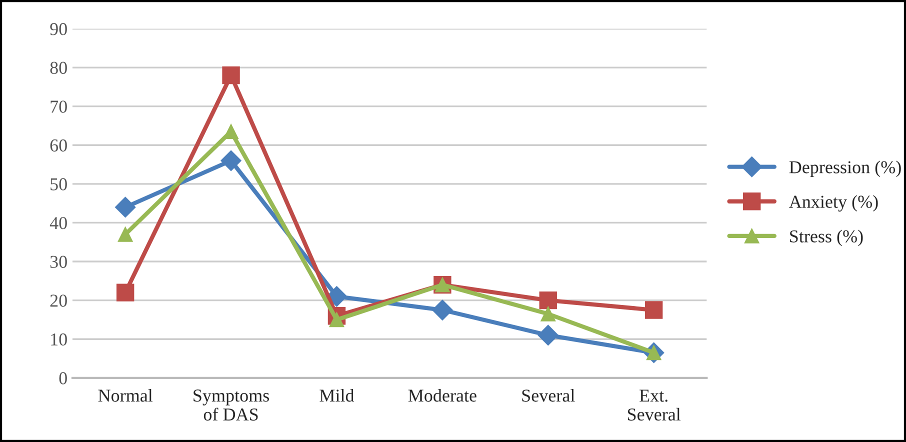 Image resolution: width=906 pixels, height=442 pixels. What do you see at coordinates (58, 262) in the screenshot?
I see `y-tick-label: 30` at bounding box center [58, 262].